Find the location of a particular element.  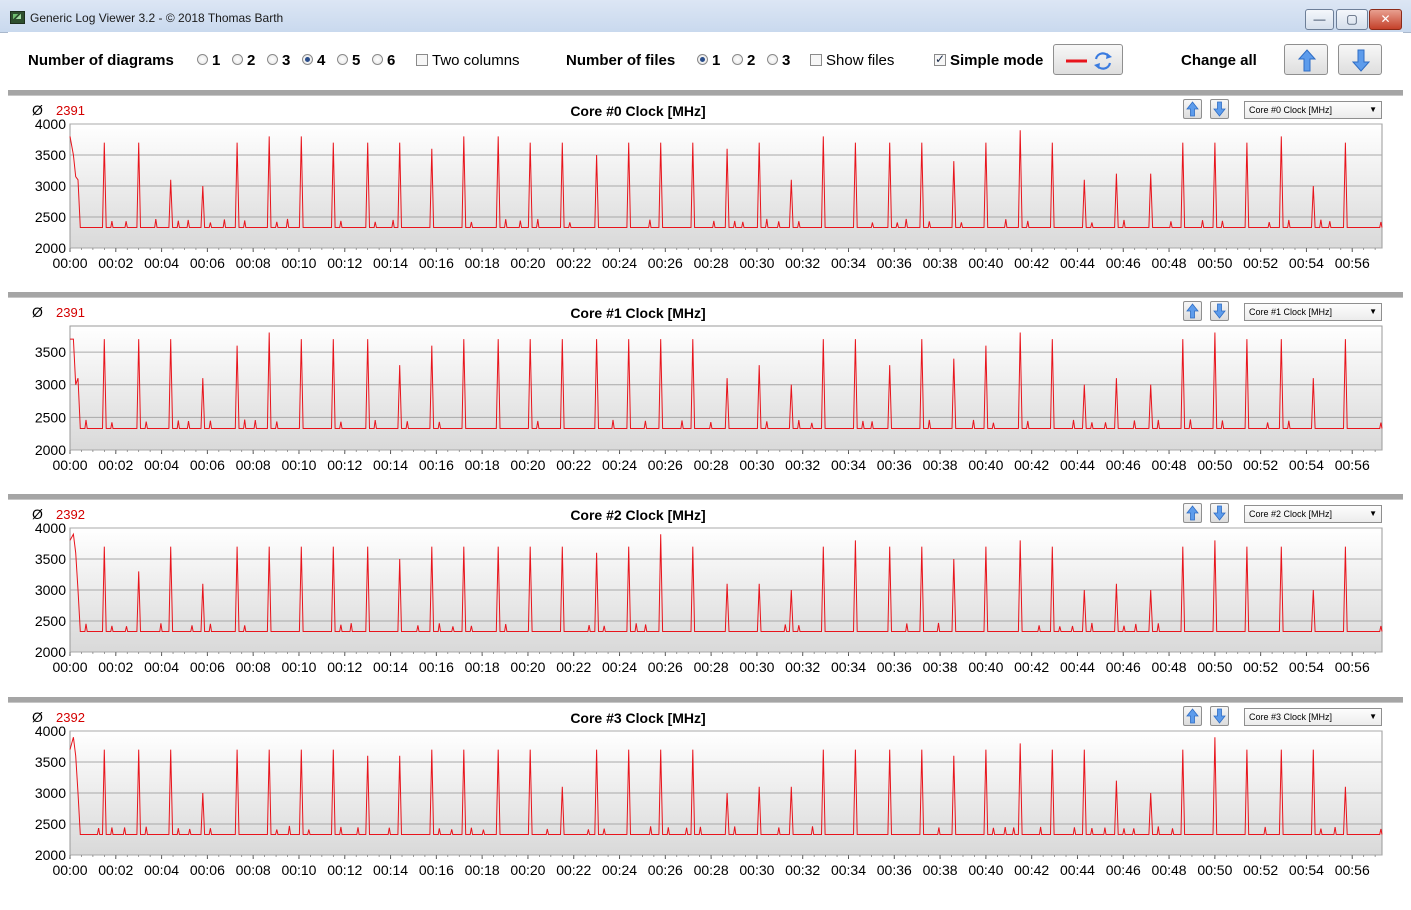

diagrams-option-2: 2 is located at coordinates (251, 60).